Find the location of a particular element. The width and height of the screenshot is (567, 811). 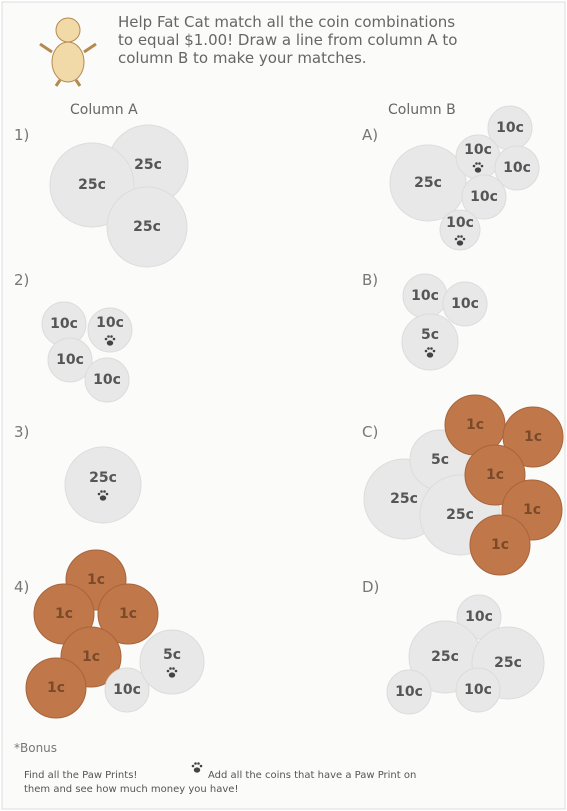

item-label: 2) is located at coordinates (21, 280).